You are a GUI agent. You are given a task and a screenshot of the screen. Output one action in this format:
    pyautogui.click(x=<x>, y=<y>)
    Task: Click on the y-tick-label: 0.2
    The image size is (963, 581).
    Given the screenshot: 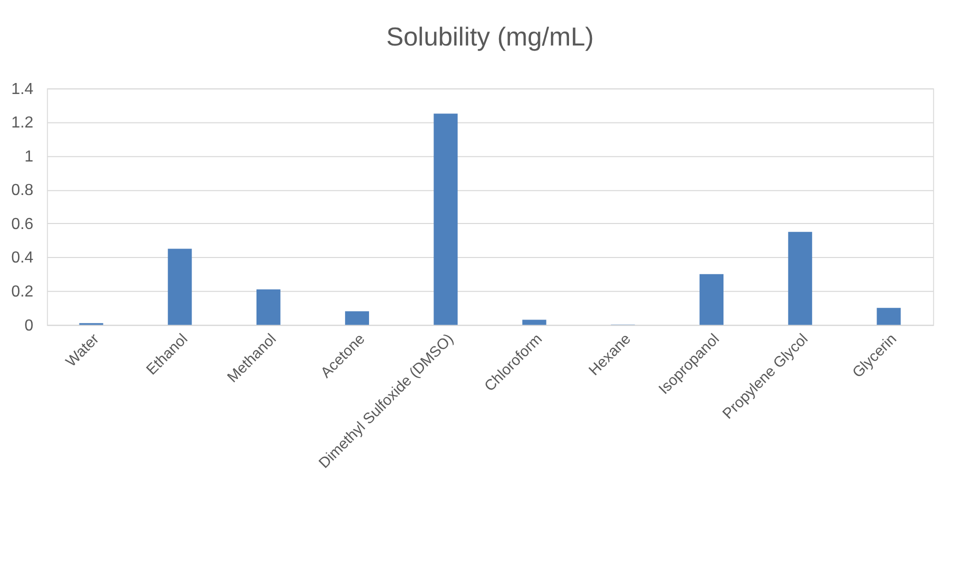 What is the action you would take?
    pyautogui.click(x=22, y=292)
    